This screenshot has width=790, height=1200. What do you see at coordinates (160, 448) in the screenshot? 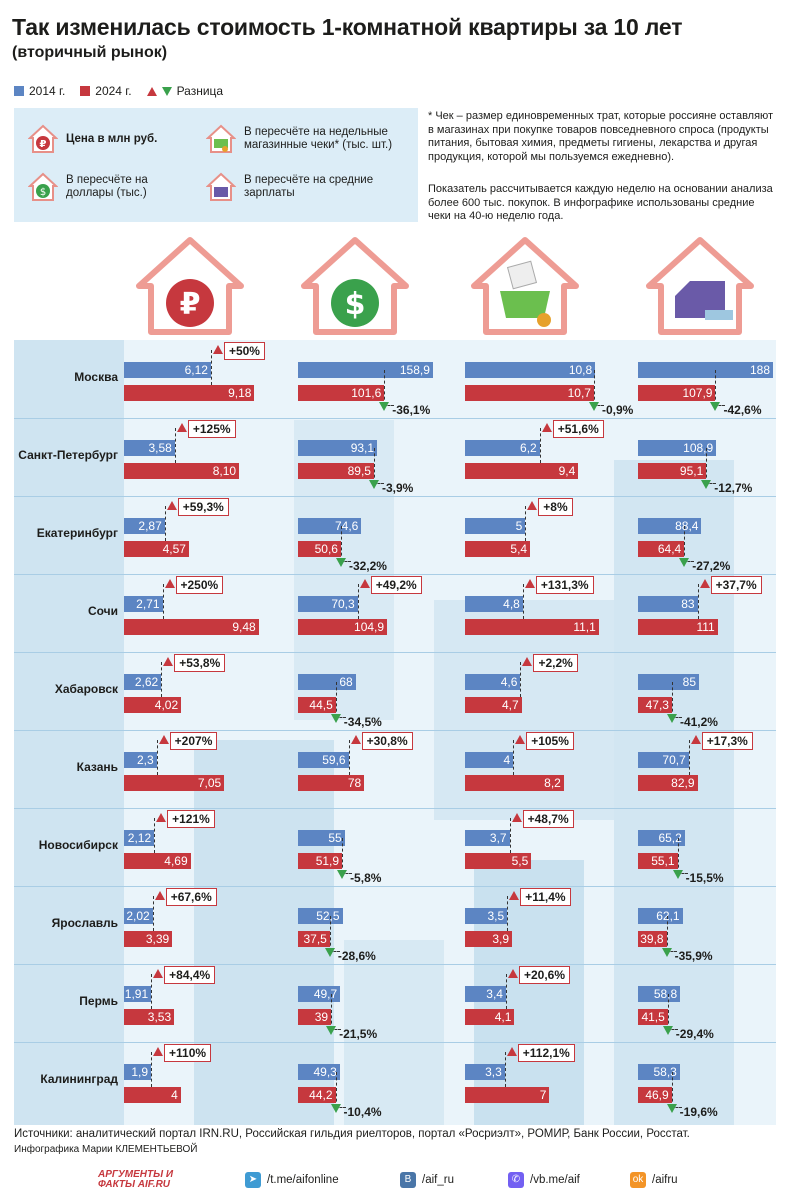
I see `bar-2014-value: 3,58` at bounding box center [160, 448].